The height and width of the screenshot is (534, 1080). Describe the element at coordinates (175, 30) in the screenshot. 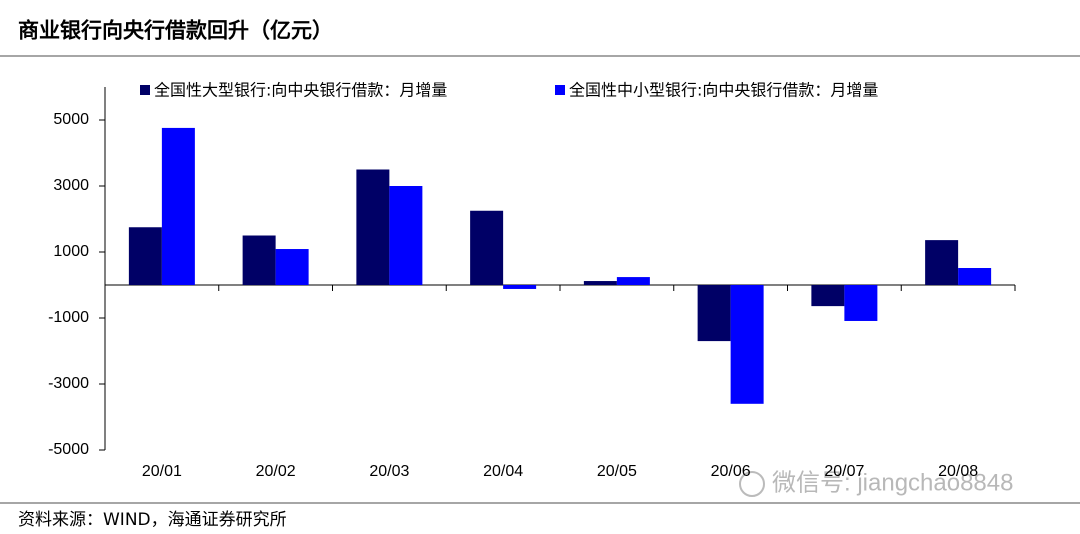

I see `chart-title: 商业银行向央行借款回升（亿元）` at that location.